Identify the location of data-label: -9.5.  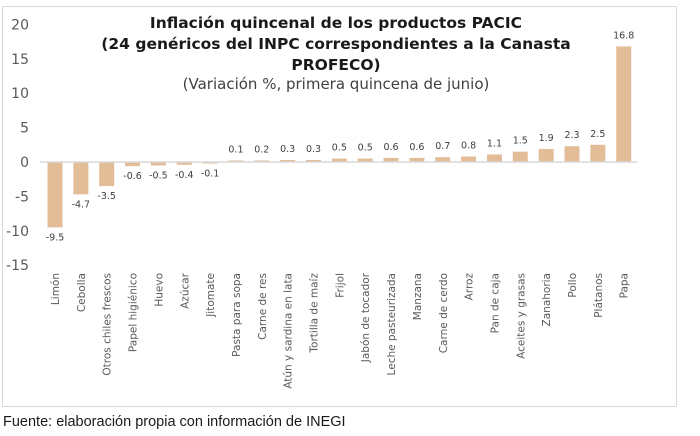
(55, 237).